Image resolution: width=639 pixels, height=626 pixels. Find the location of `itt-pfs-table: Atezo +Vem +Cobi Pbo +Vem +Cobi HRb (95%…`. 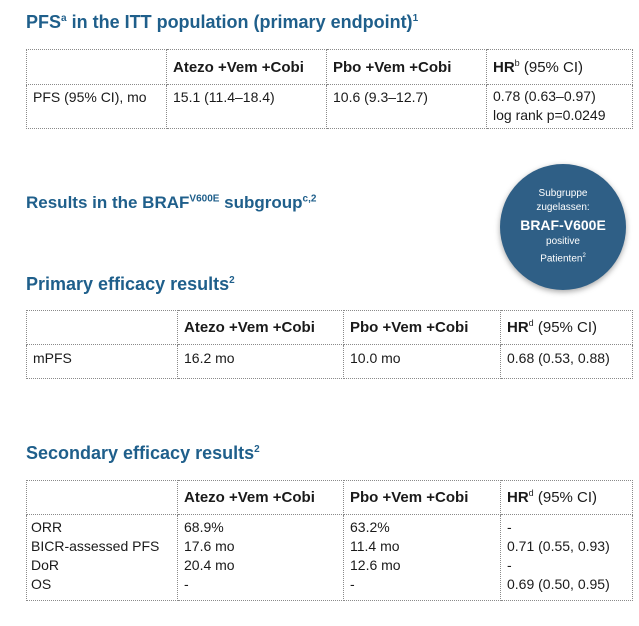

itt-pfs-table: Atezo +Vem +Cobi Pbo +Vem +Cobi HRb (95%… is located at coordinates (329, 89).